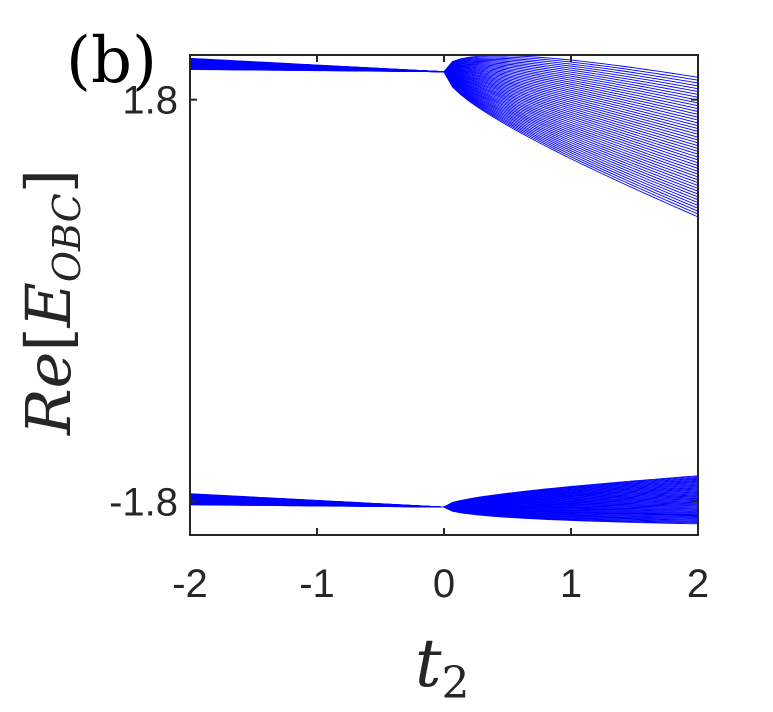  I want to click on x-tick-label: 0, so click(444, 584).